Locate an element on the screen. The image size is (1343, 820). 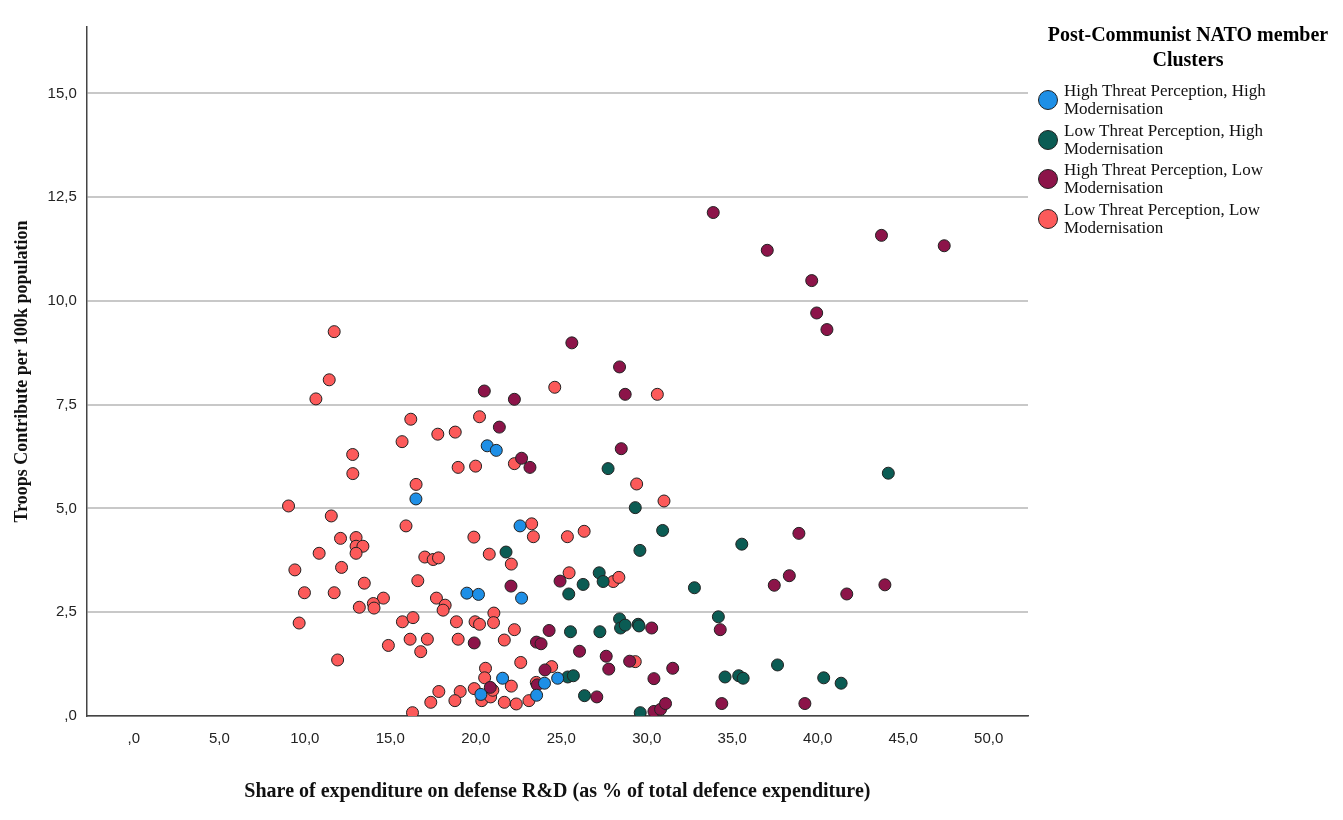
x-tick-label: ,0 is located at coordinates (134, 738).